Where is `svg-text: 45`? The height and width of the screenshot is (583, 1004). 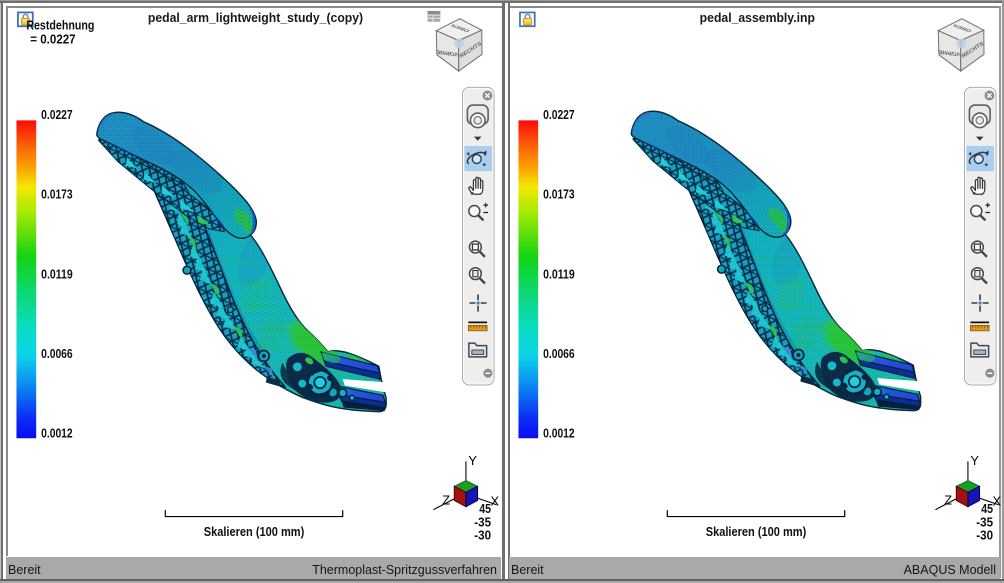
svg-text: 45 is located at coordinates (485, 508).